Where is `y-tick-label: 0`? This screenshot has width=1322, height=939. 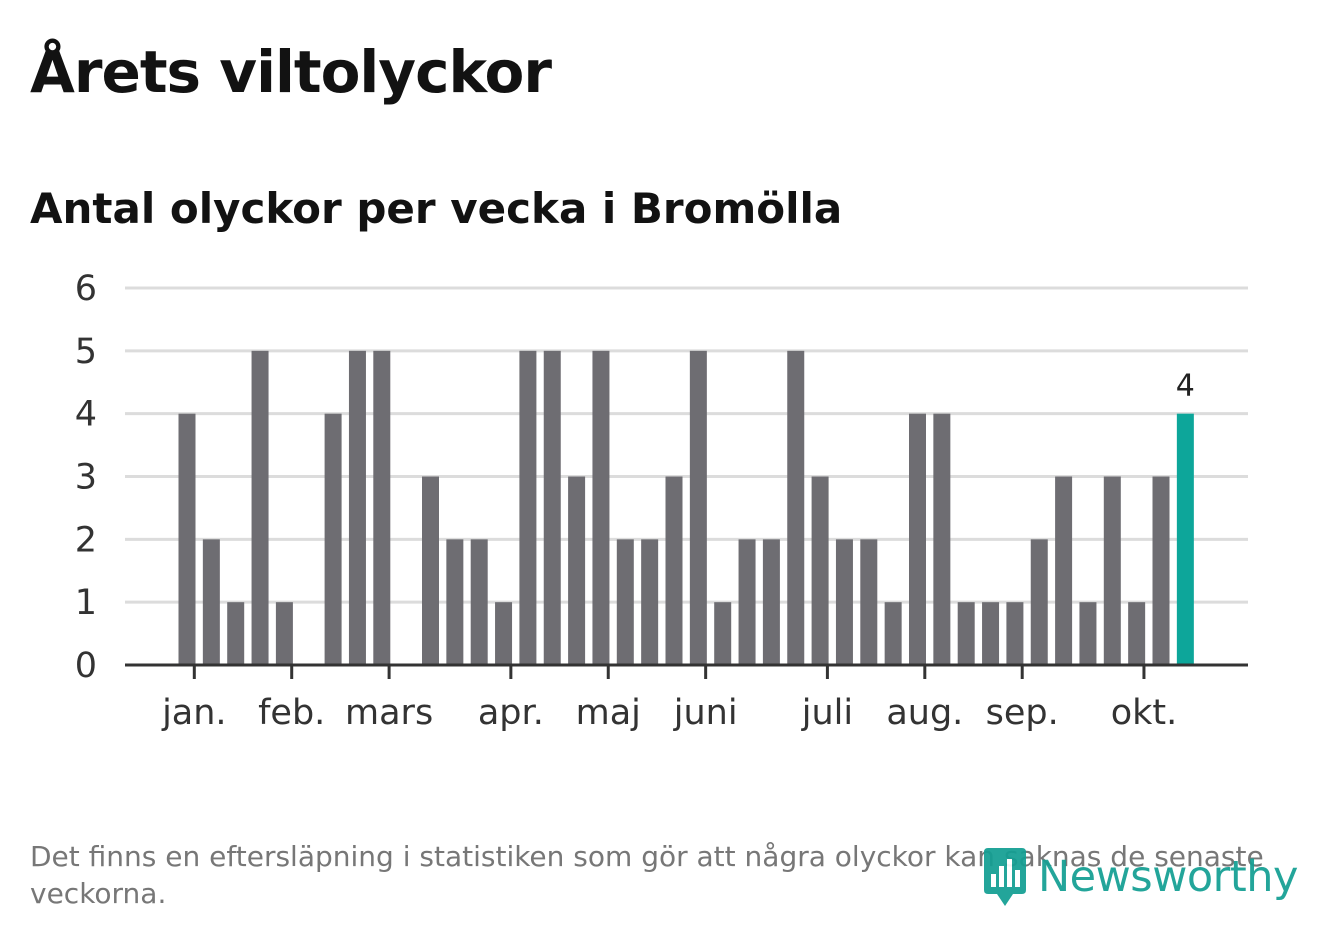
y-tick-label: 0 is located at coordinates (86, 666).